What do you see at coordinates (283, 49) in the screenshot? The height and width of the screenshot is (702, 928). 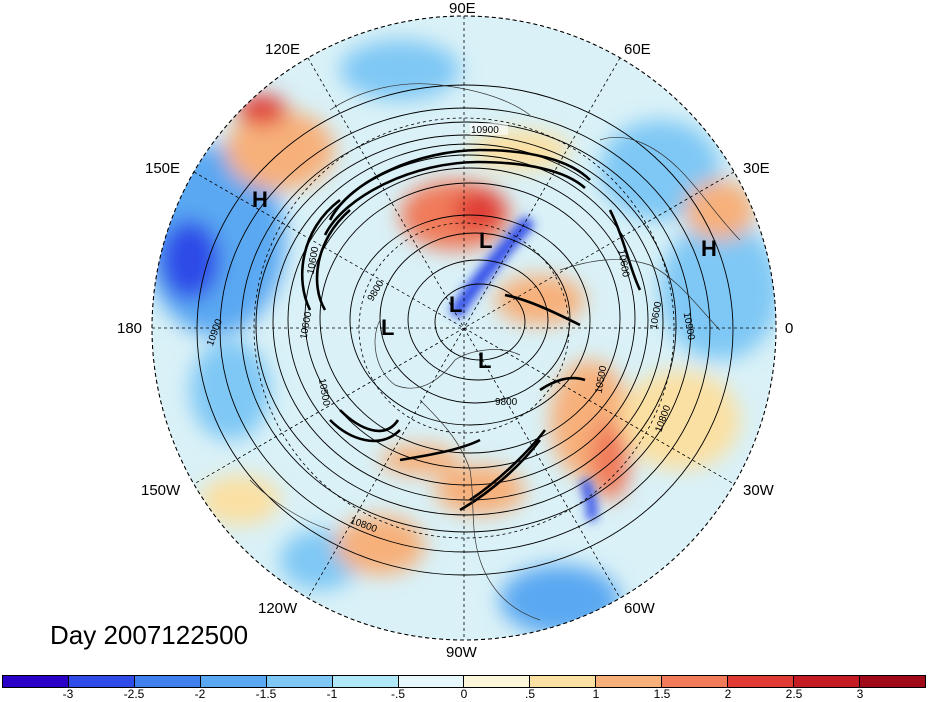 I see `longitude-label-120e: 120E` at bounding box center [283, 49].